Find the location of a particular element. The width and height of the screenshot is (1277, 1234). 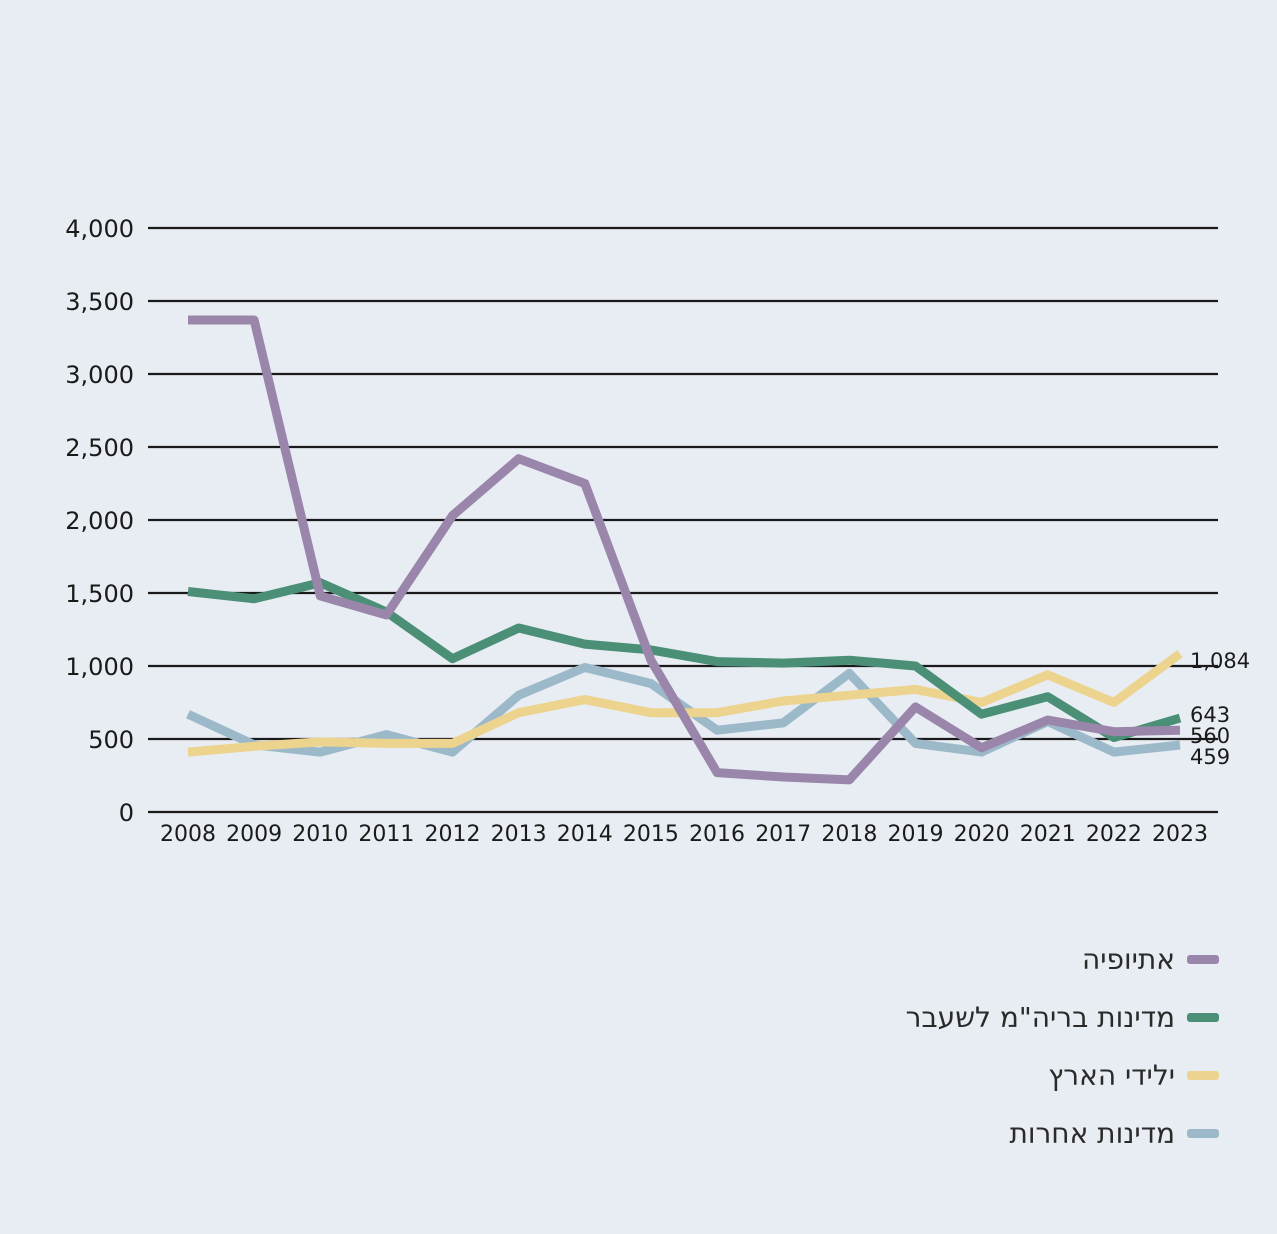

y-tick-label: 2,000 is located at coordinates (99, 521).